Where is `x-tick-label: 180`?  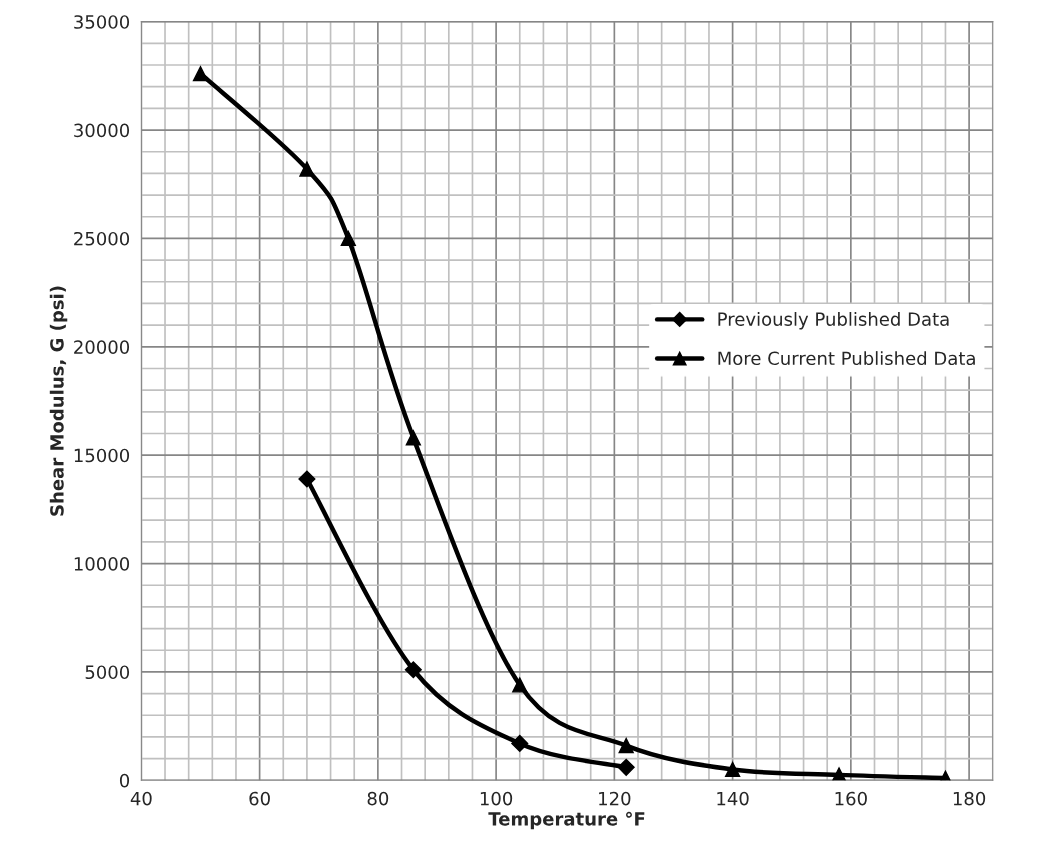
x-tick-label: 180 is located at coordinates (969, 798).